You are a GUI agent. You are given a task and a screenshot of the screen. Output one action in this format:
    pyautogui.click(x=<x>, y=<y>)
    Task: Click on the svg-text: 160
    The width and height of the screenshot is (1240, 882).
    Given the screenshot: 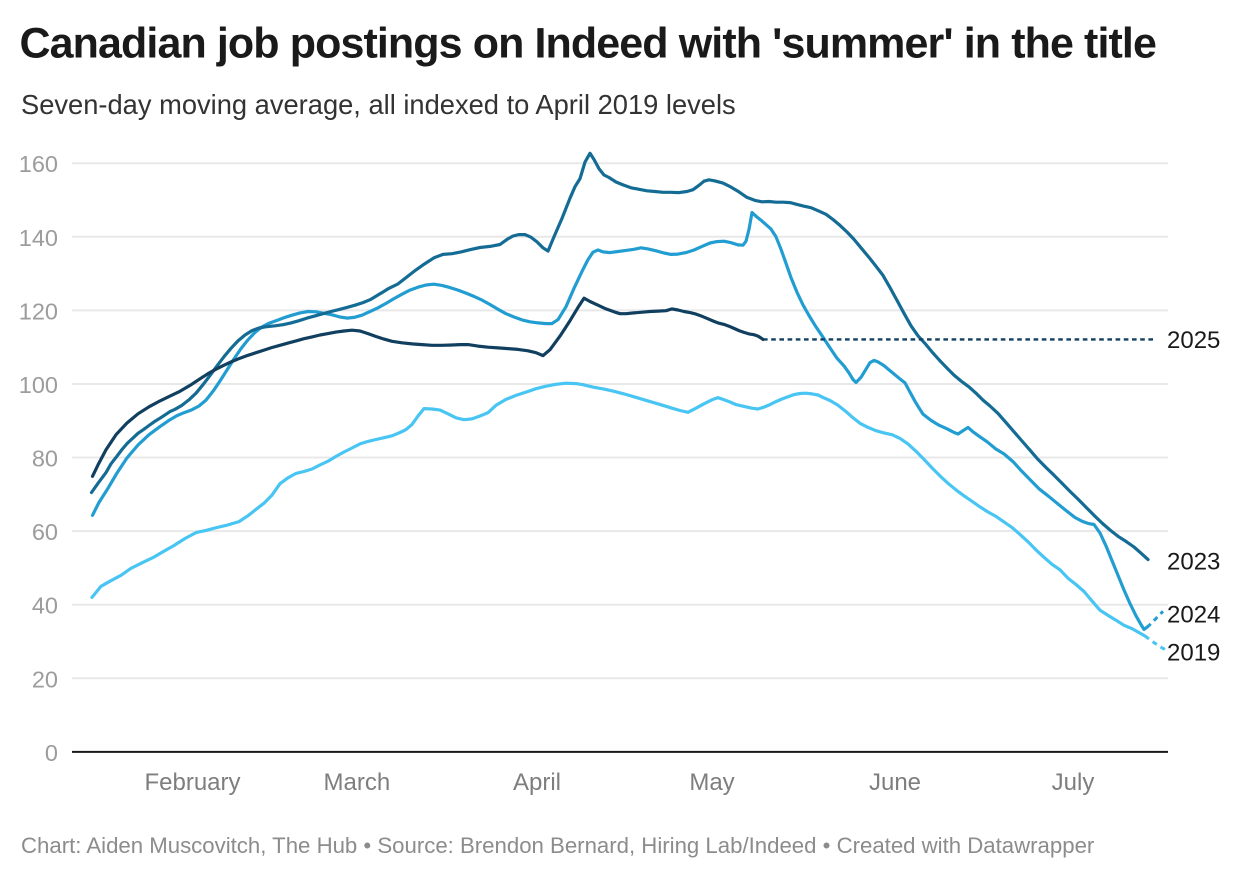 What is the action you would take?
    pyautogui.click(x=38, y=164)
    